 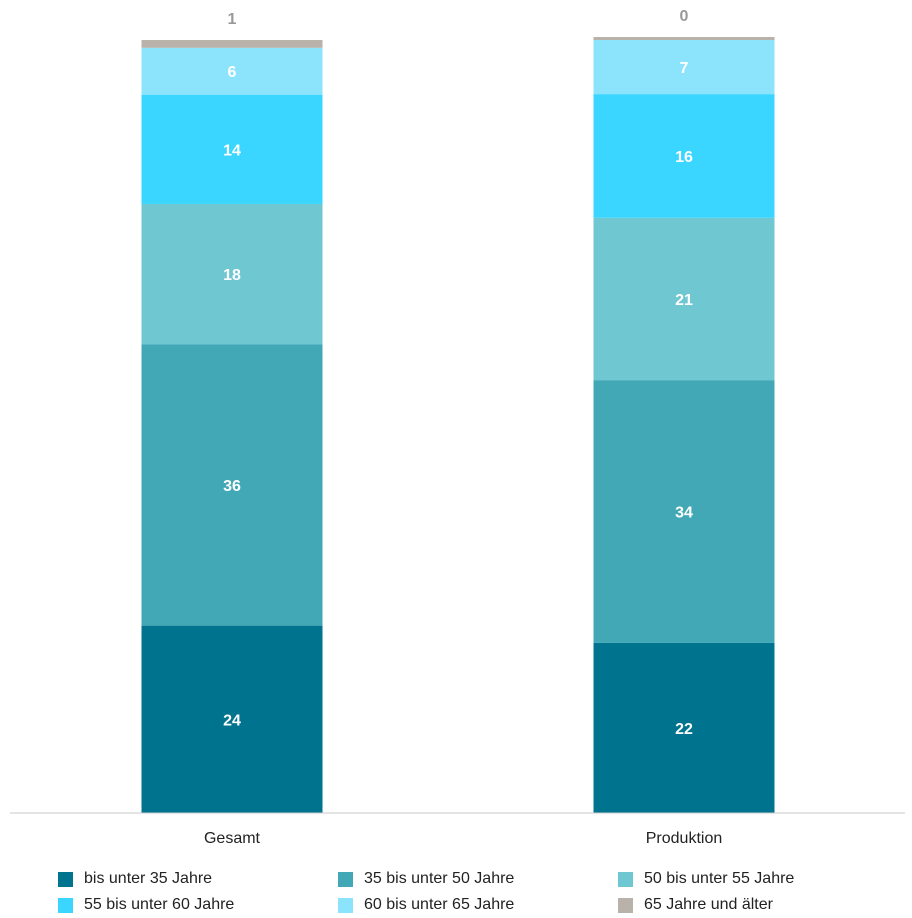 What do you see at coordinates (232, 19) in the screenshot?
I see `value-label-gesamt-65-jahre-und-aelter: 1` at bounding box center [232, 19].